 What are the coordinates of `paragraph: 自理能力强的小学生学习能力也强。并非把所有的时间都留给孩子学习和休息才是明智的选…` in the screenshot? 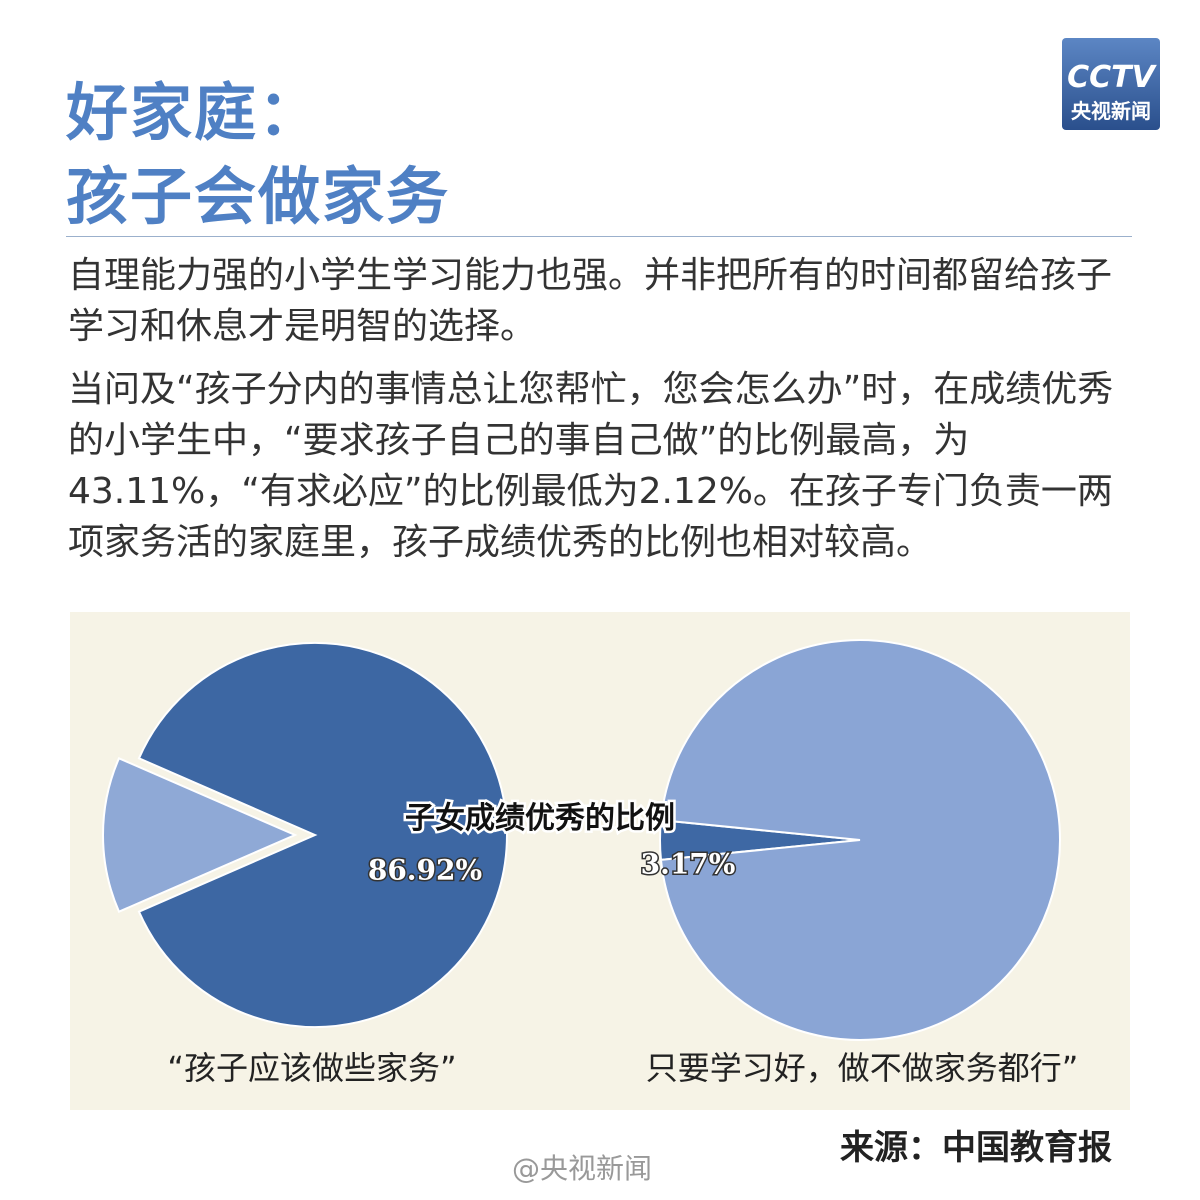 It's located at (590, 301).